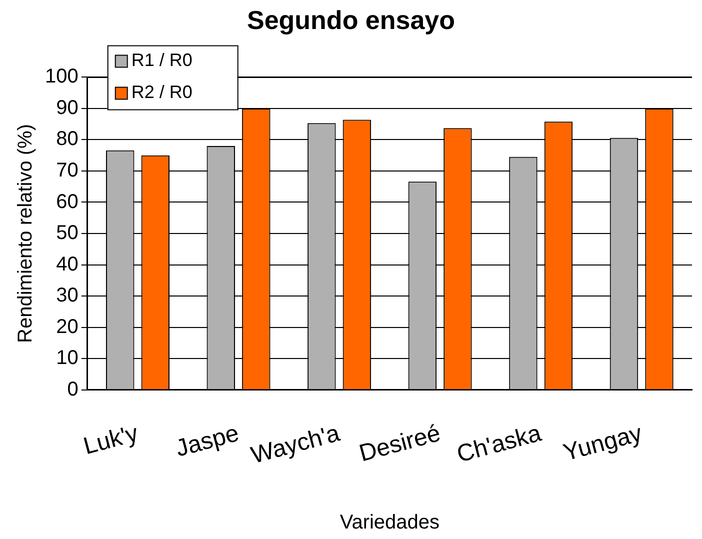 This screenshot has width=702, height=539. I want to click on x-tick-label: Luk'y, so click(111, 440).